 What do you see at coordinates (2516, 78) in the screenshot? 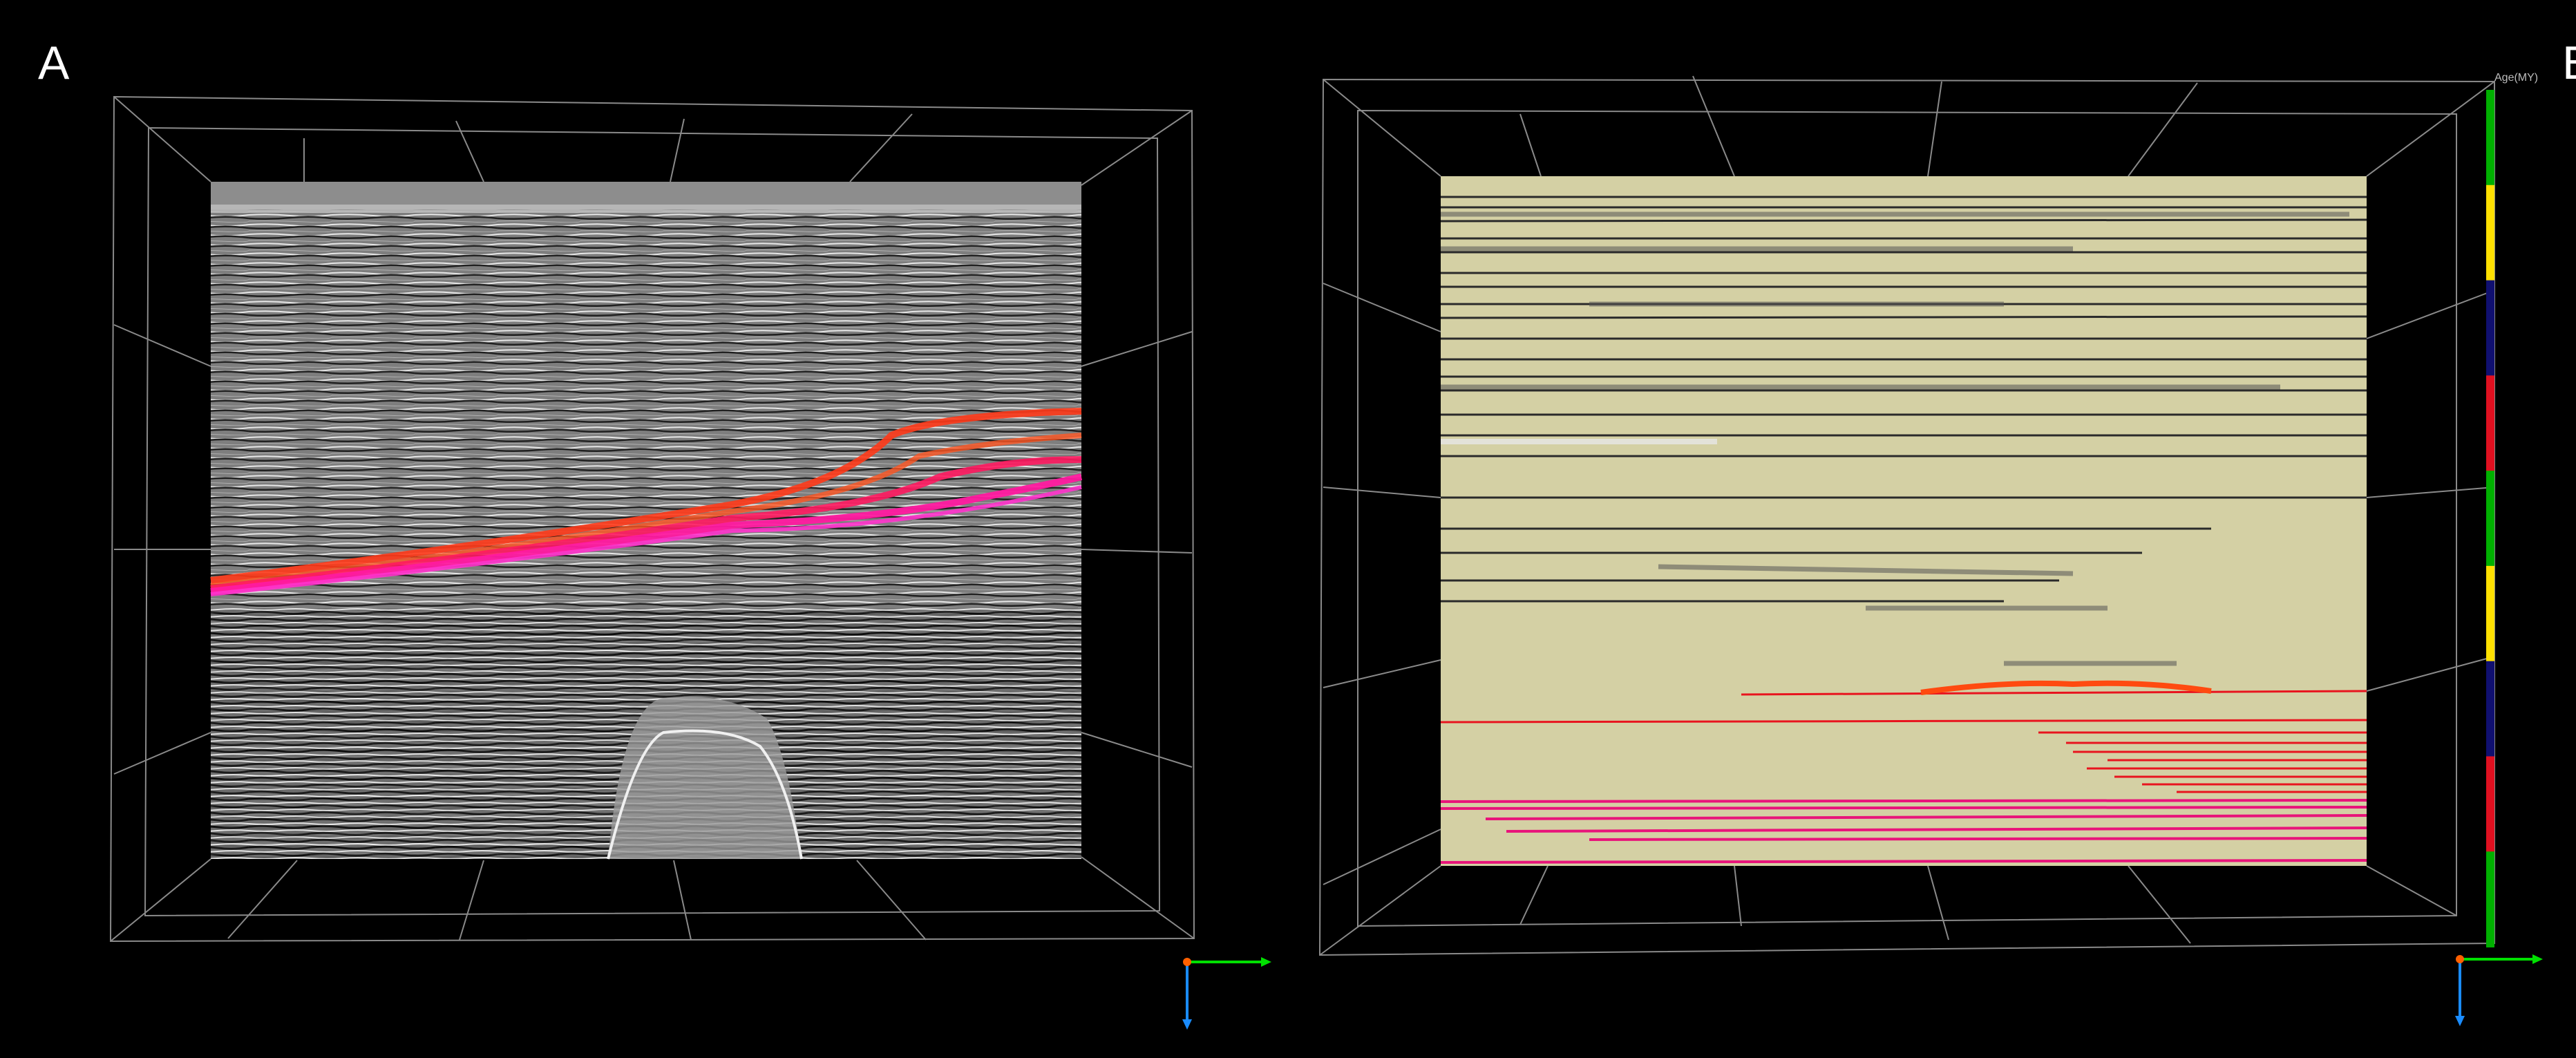
I see `age-colorbar-label: Age(MY)` at bounding box center [2516, 78].